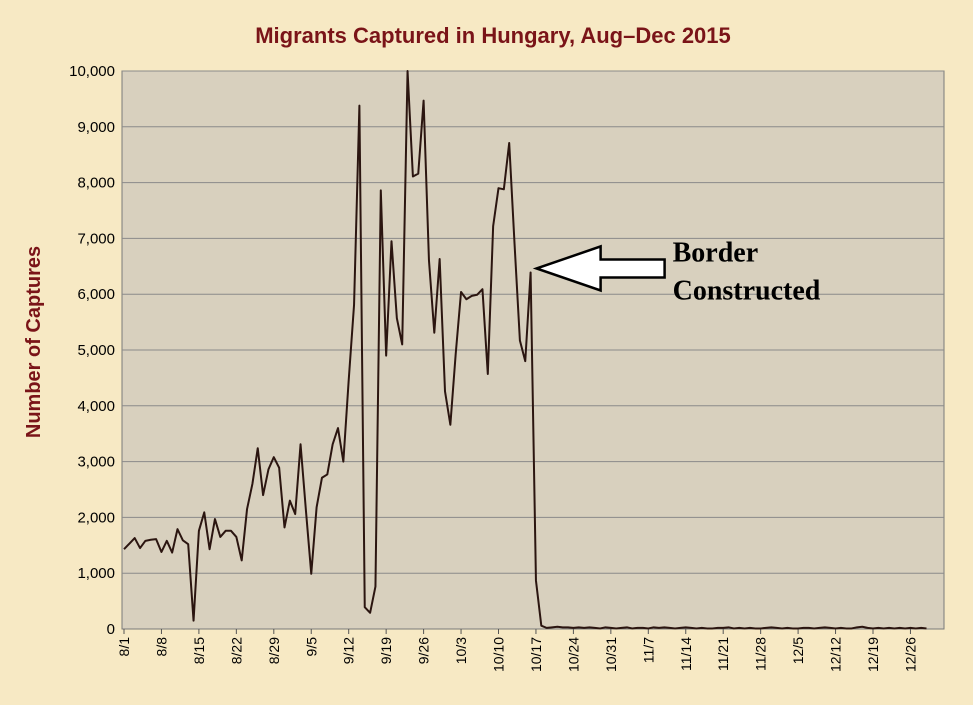 This screenshot has width=973, height=705. I want to click on x-tick-label: 9/26, so click(424, 650).